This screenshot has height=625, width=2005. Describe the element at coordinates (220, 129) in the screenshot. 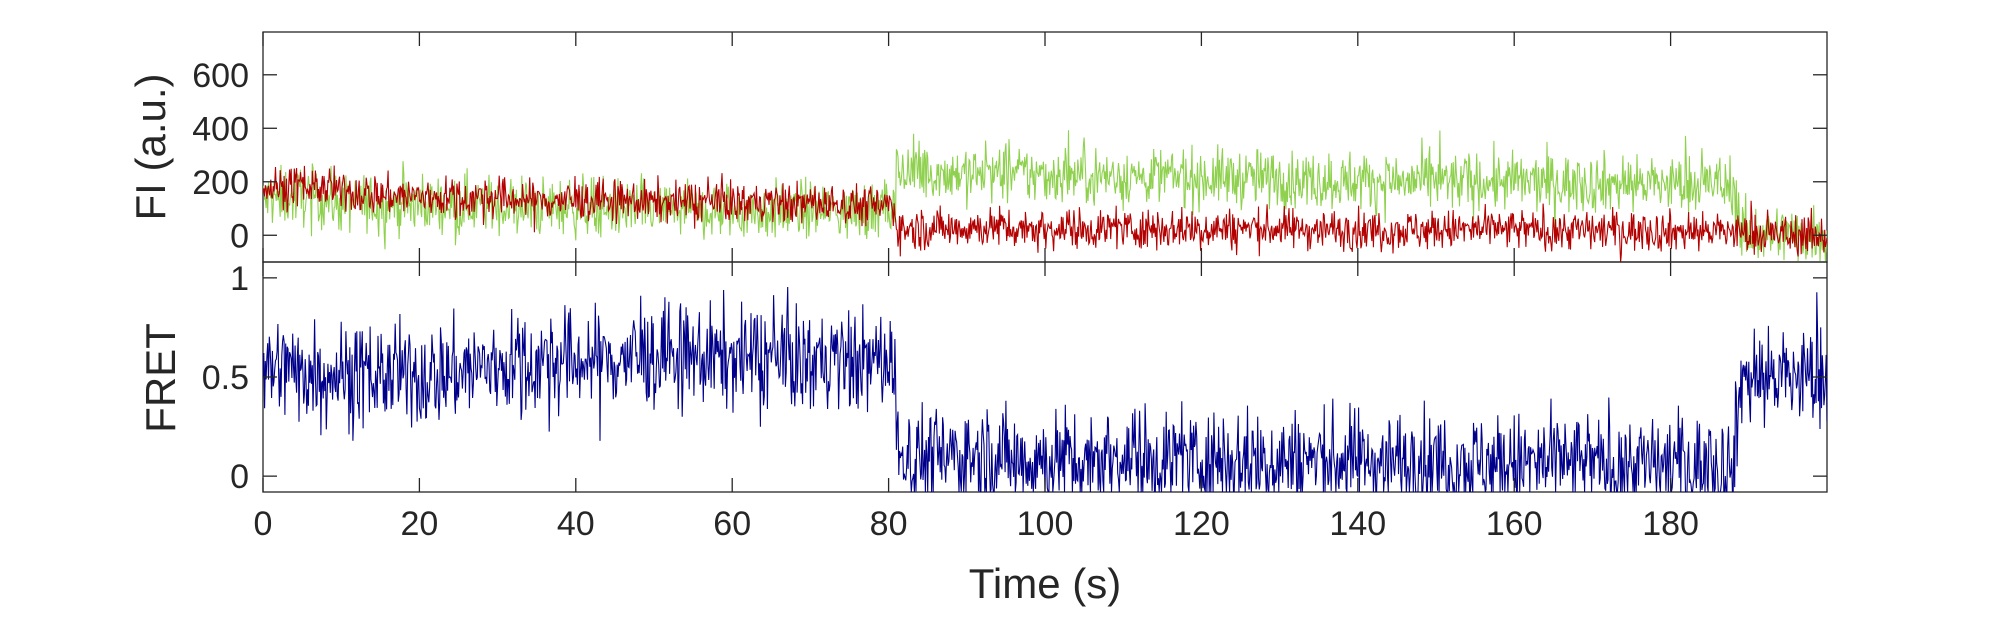

I see `y-tick-label: 400` at that location.